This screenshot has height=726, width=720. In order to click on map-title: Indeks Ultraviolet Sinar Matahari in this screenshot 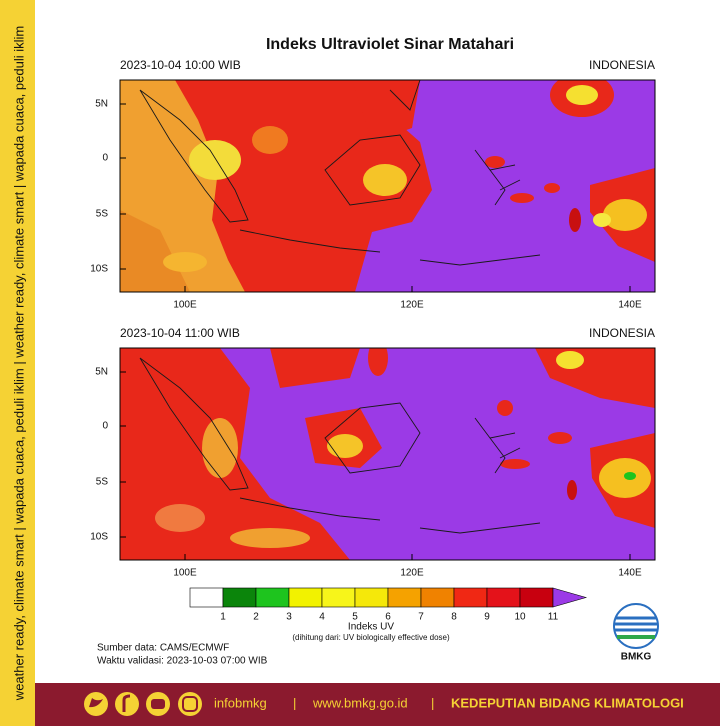, I will do `click(390, 44)`.